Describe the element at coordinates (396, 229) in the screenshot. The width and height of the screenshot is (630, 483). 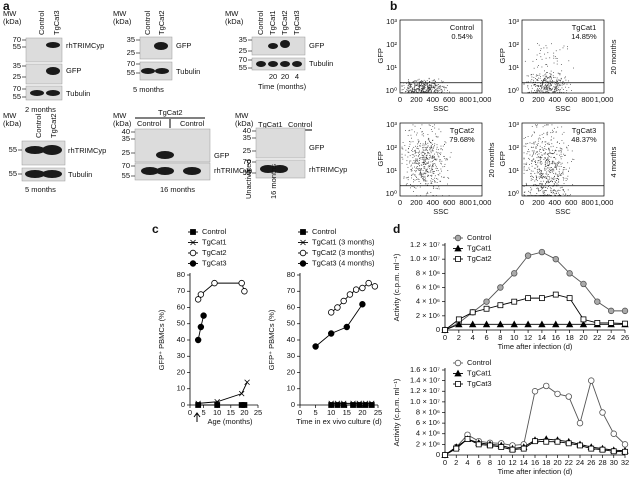
I see `panel-label: d` at that location.